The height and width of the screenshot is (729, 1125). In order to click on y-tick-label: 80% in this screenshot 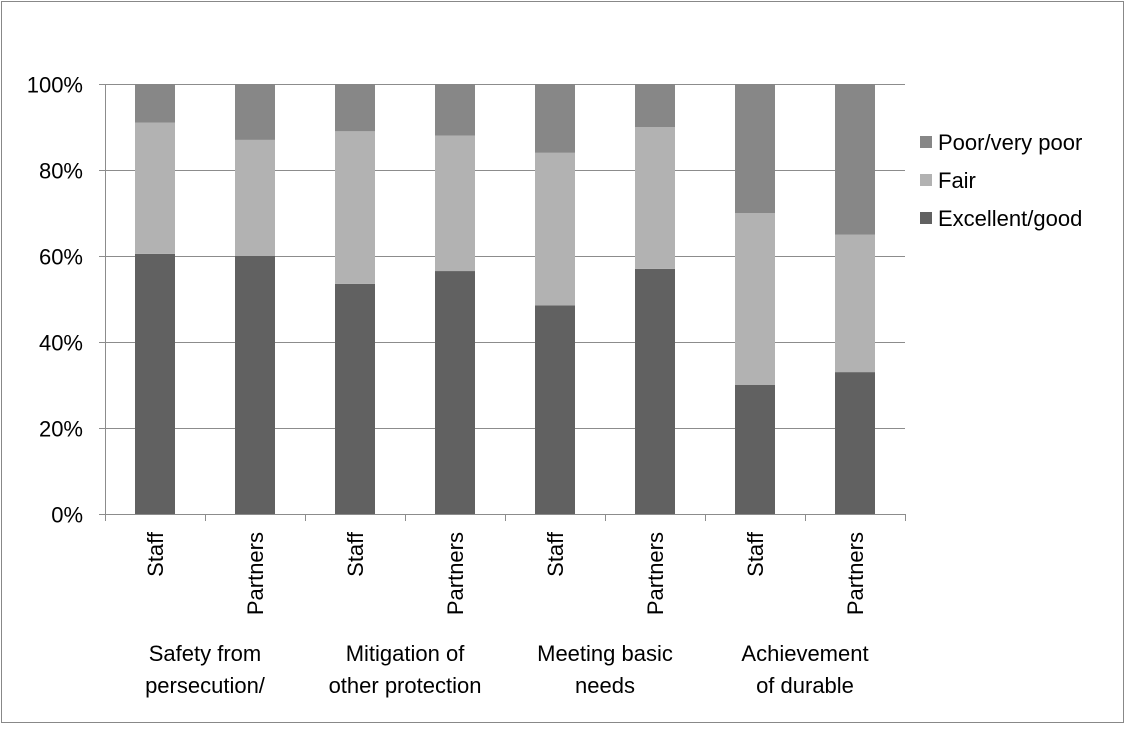, I will do `click(61, 171)`.